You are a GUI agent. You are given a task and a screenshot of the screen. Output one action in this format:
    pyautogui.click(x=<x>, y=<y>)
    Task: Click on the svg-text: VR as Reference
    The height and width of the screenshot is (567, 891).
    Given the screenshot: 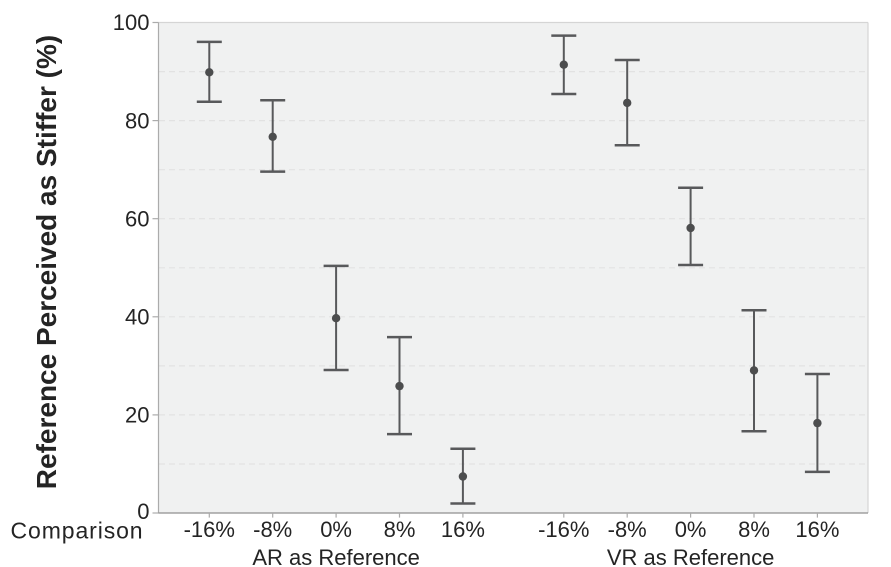 What is the action you would take?
    pyautogui.click(x=691, y=556)
    